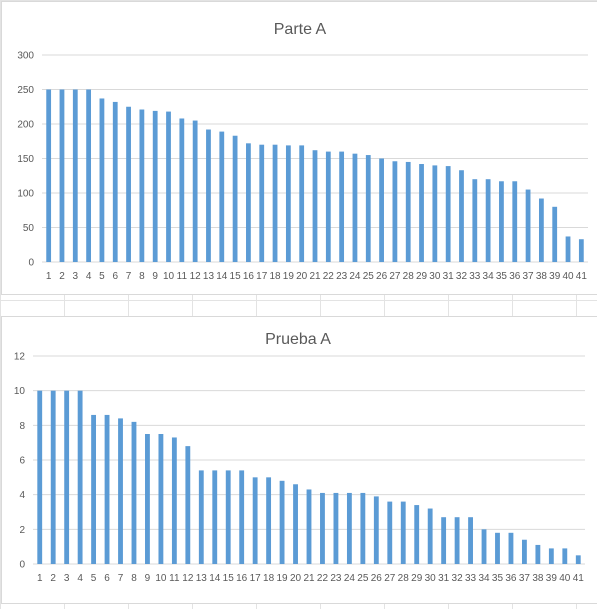 The height and width of the screenshot is (609, 597). Describe the element at coordinates (25, 194) in the screenshot. I see `y-tick-label: 100` at that location.